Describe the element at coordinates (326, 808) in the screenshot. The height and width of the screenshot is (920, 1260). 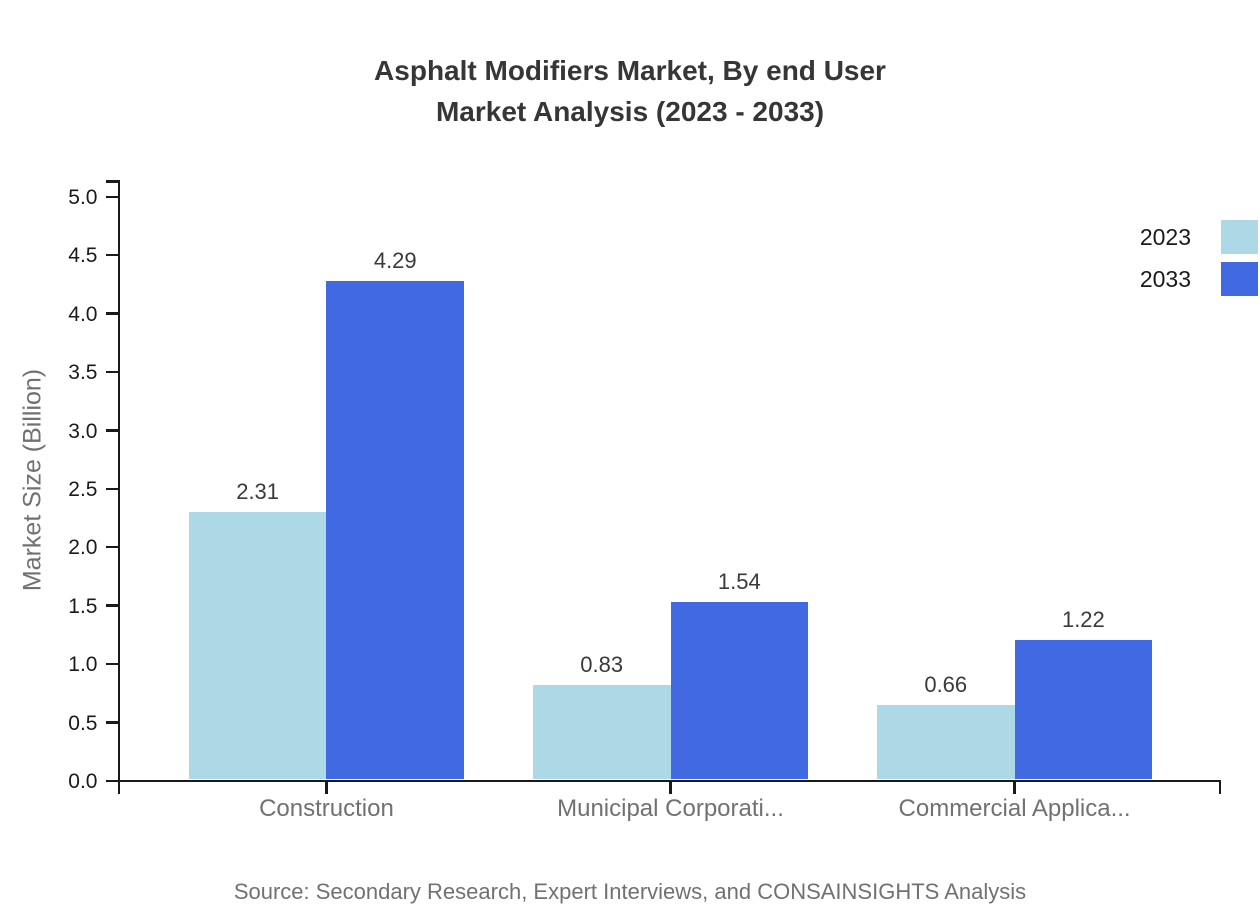
I see `category-label: Construction` at that location.